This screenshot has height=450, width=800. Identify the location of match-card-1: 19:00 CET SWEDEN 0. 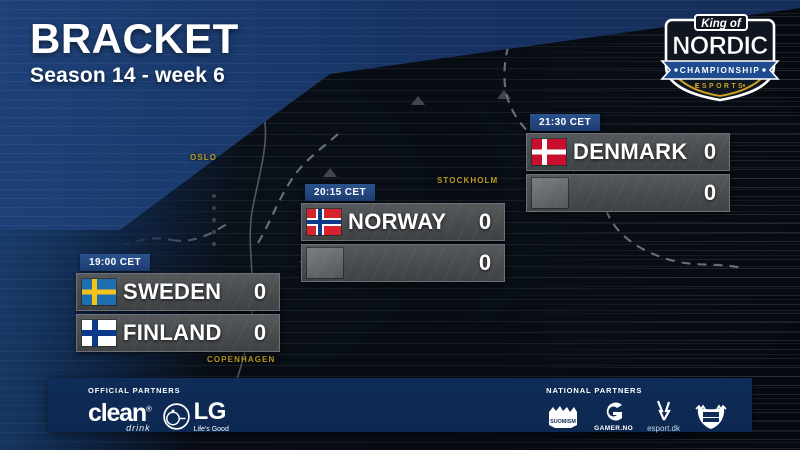
(178, 302).